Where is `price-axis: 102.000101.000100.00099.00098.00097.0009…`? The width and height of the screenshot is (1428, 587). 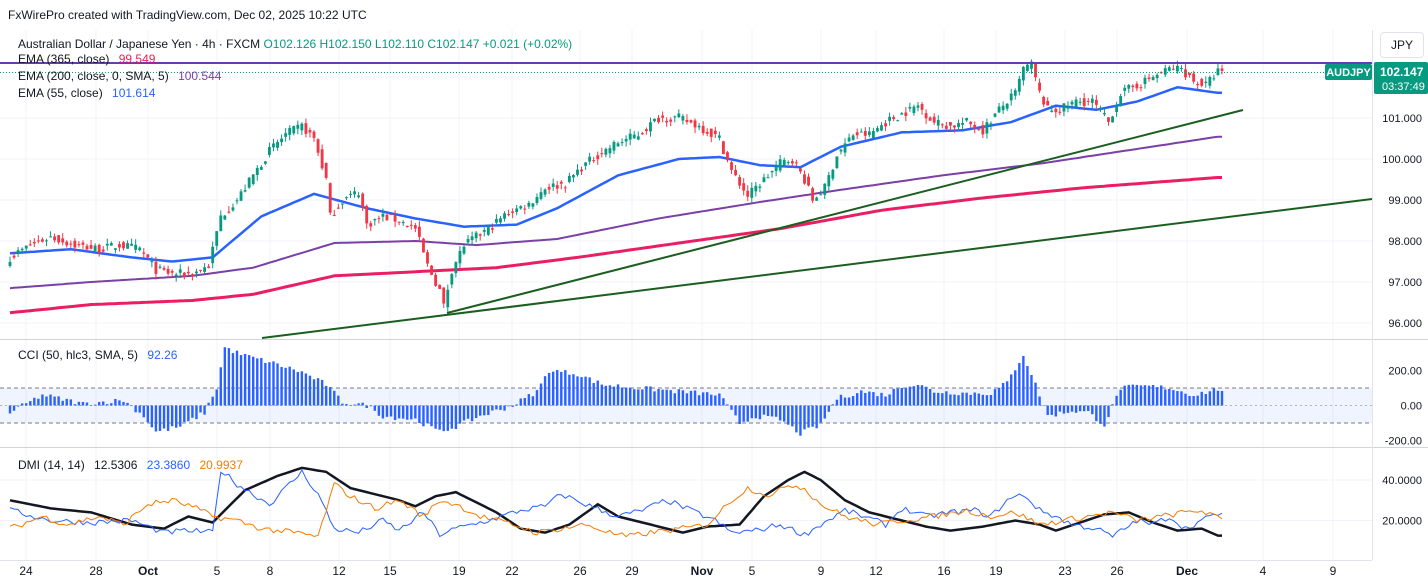 price-axis: 102.000101.000100.00099.00098.00097.0009… is located at coordinates (1402, 300).